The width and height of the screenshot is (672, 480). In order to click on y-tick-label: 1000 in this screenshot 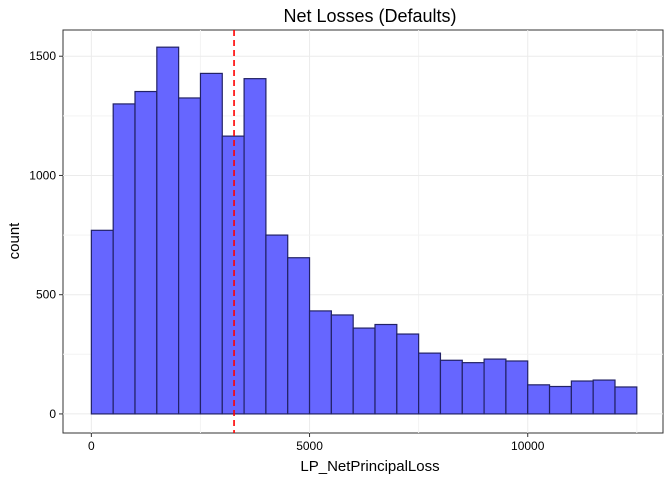, I will do `click(42, 175)`.